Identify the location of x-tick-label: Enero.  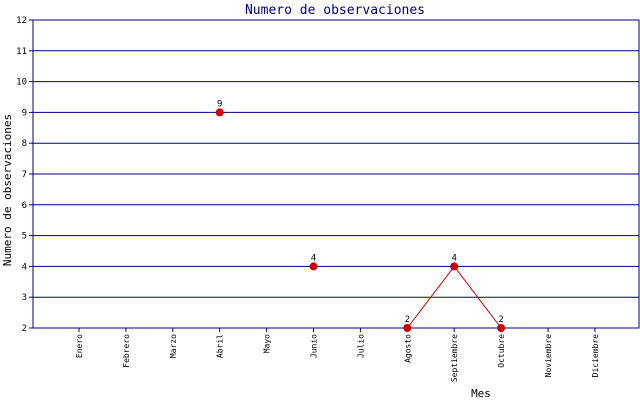
(79, 346).